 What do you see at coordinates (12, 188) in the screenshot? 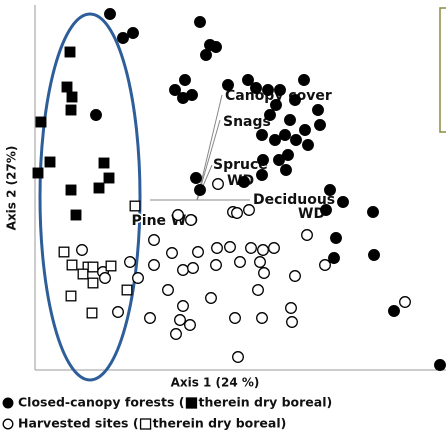
I see `y-axis-label: Axis 2 (27%)` at bounding box center [12, 188].